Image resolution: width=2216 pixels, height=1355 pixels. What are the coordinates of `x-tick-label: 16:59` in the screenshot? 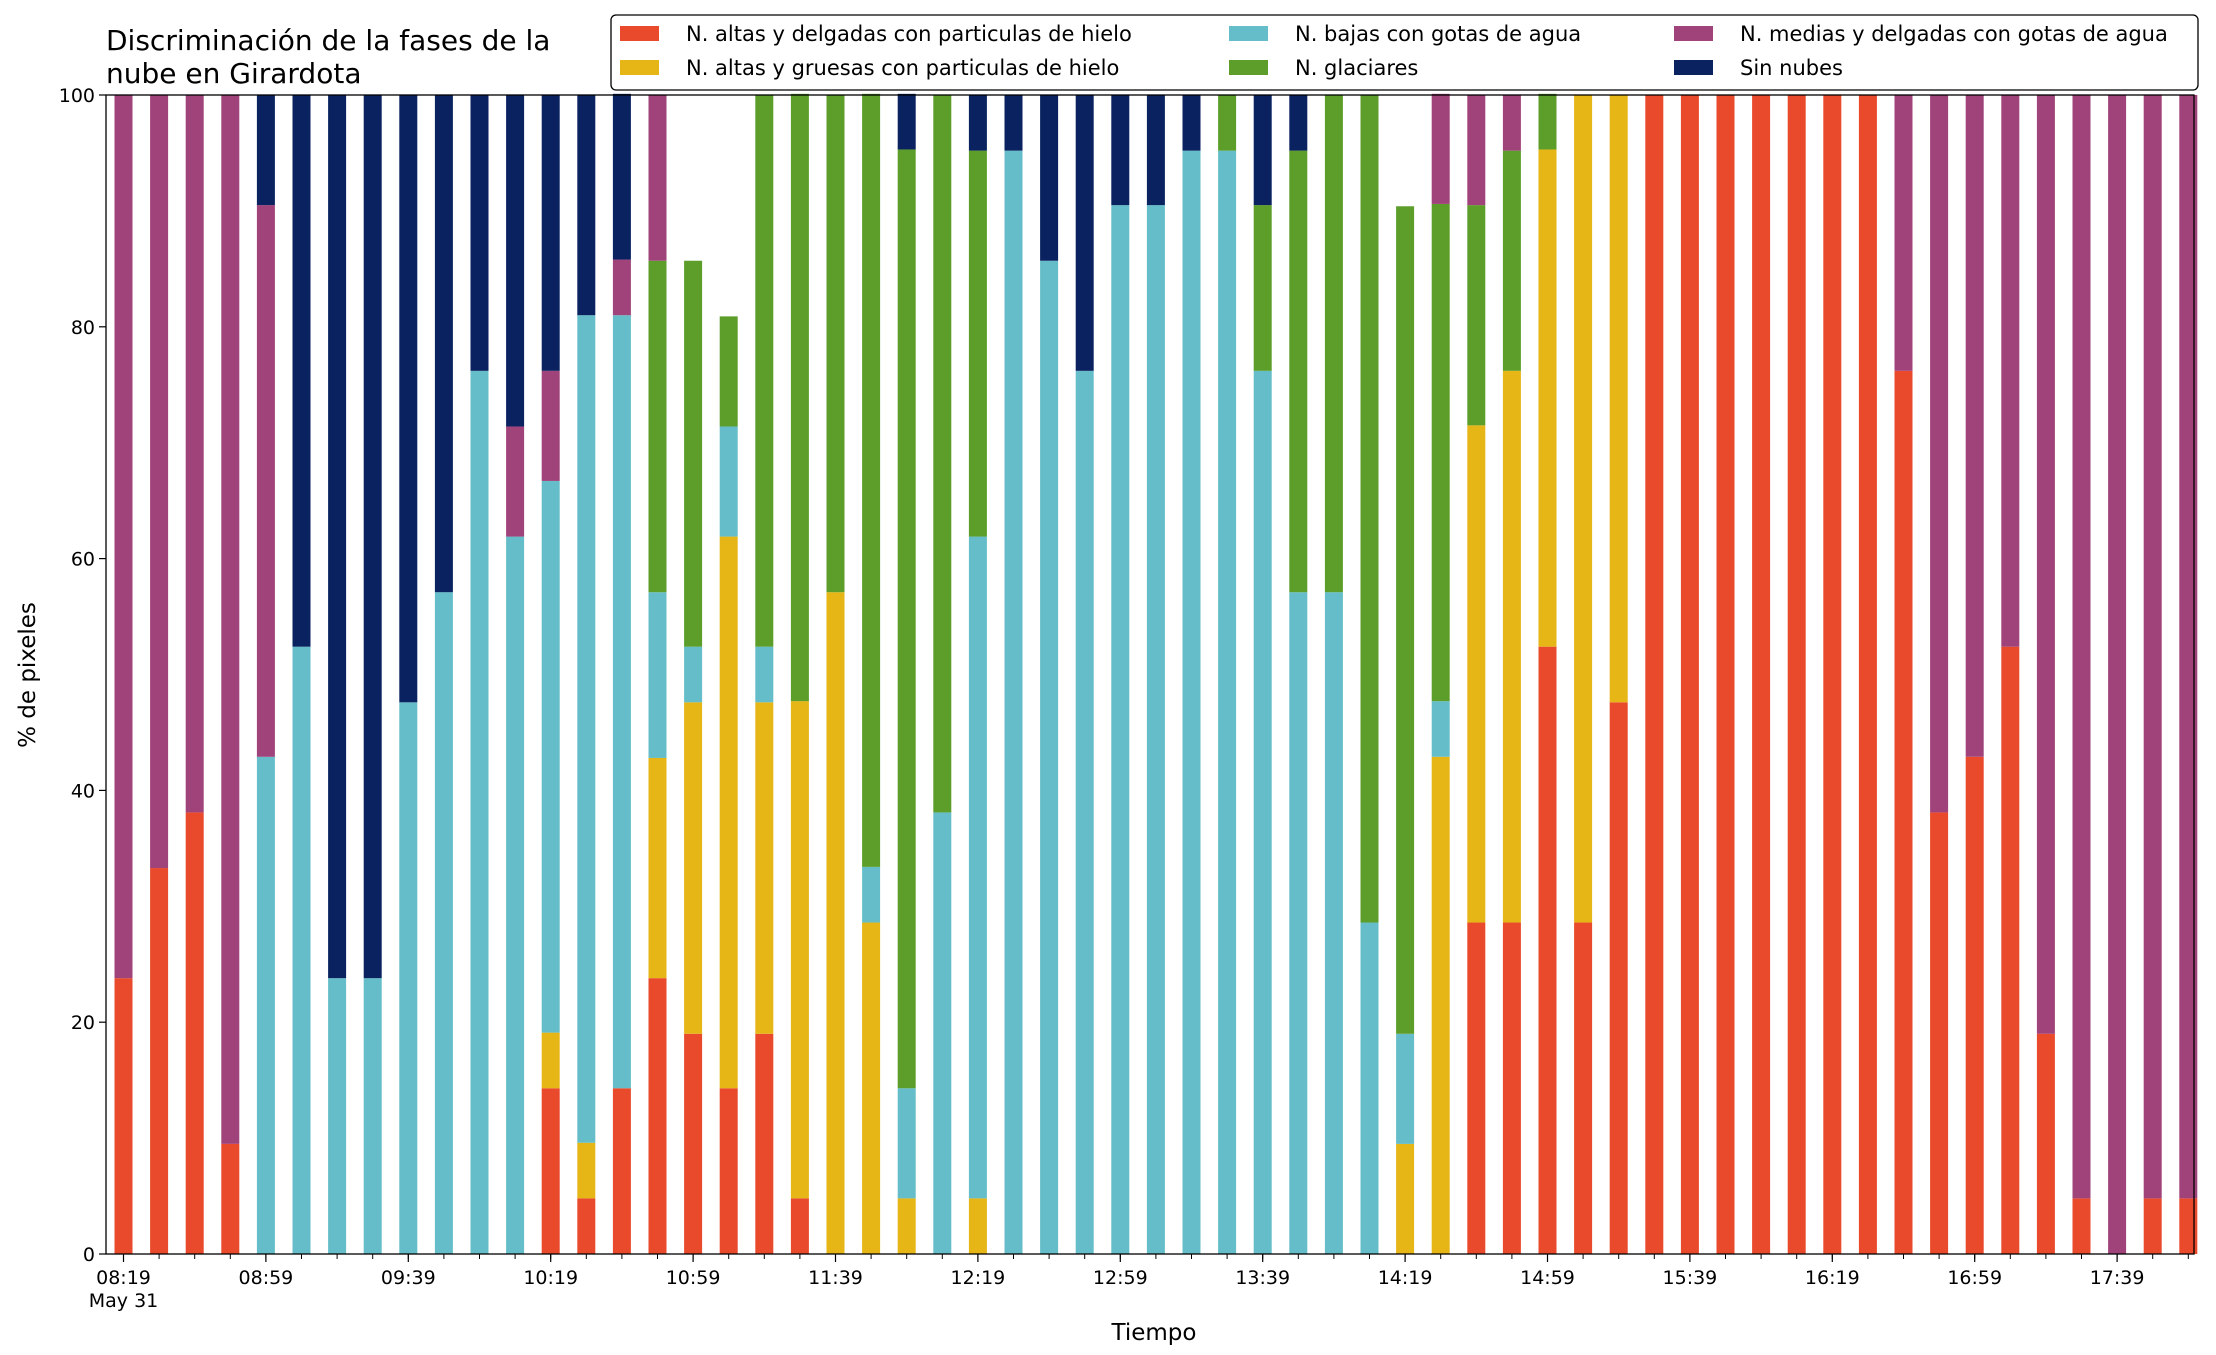 It's located at (1974, 1278).